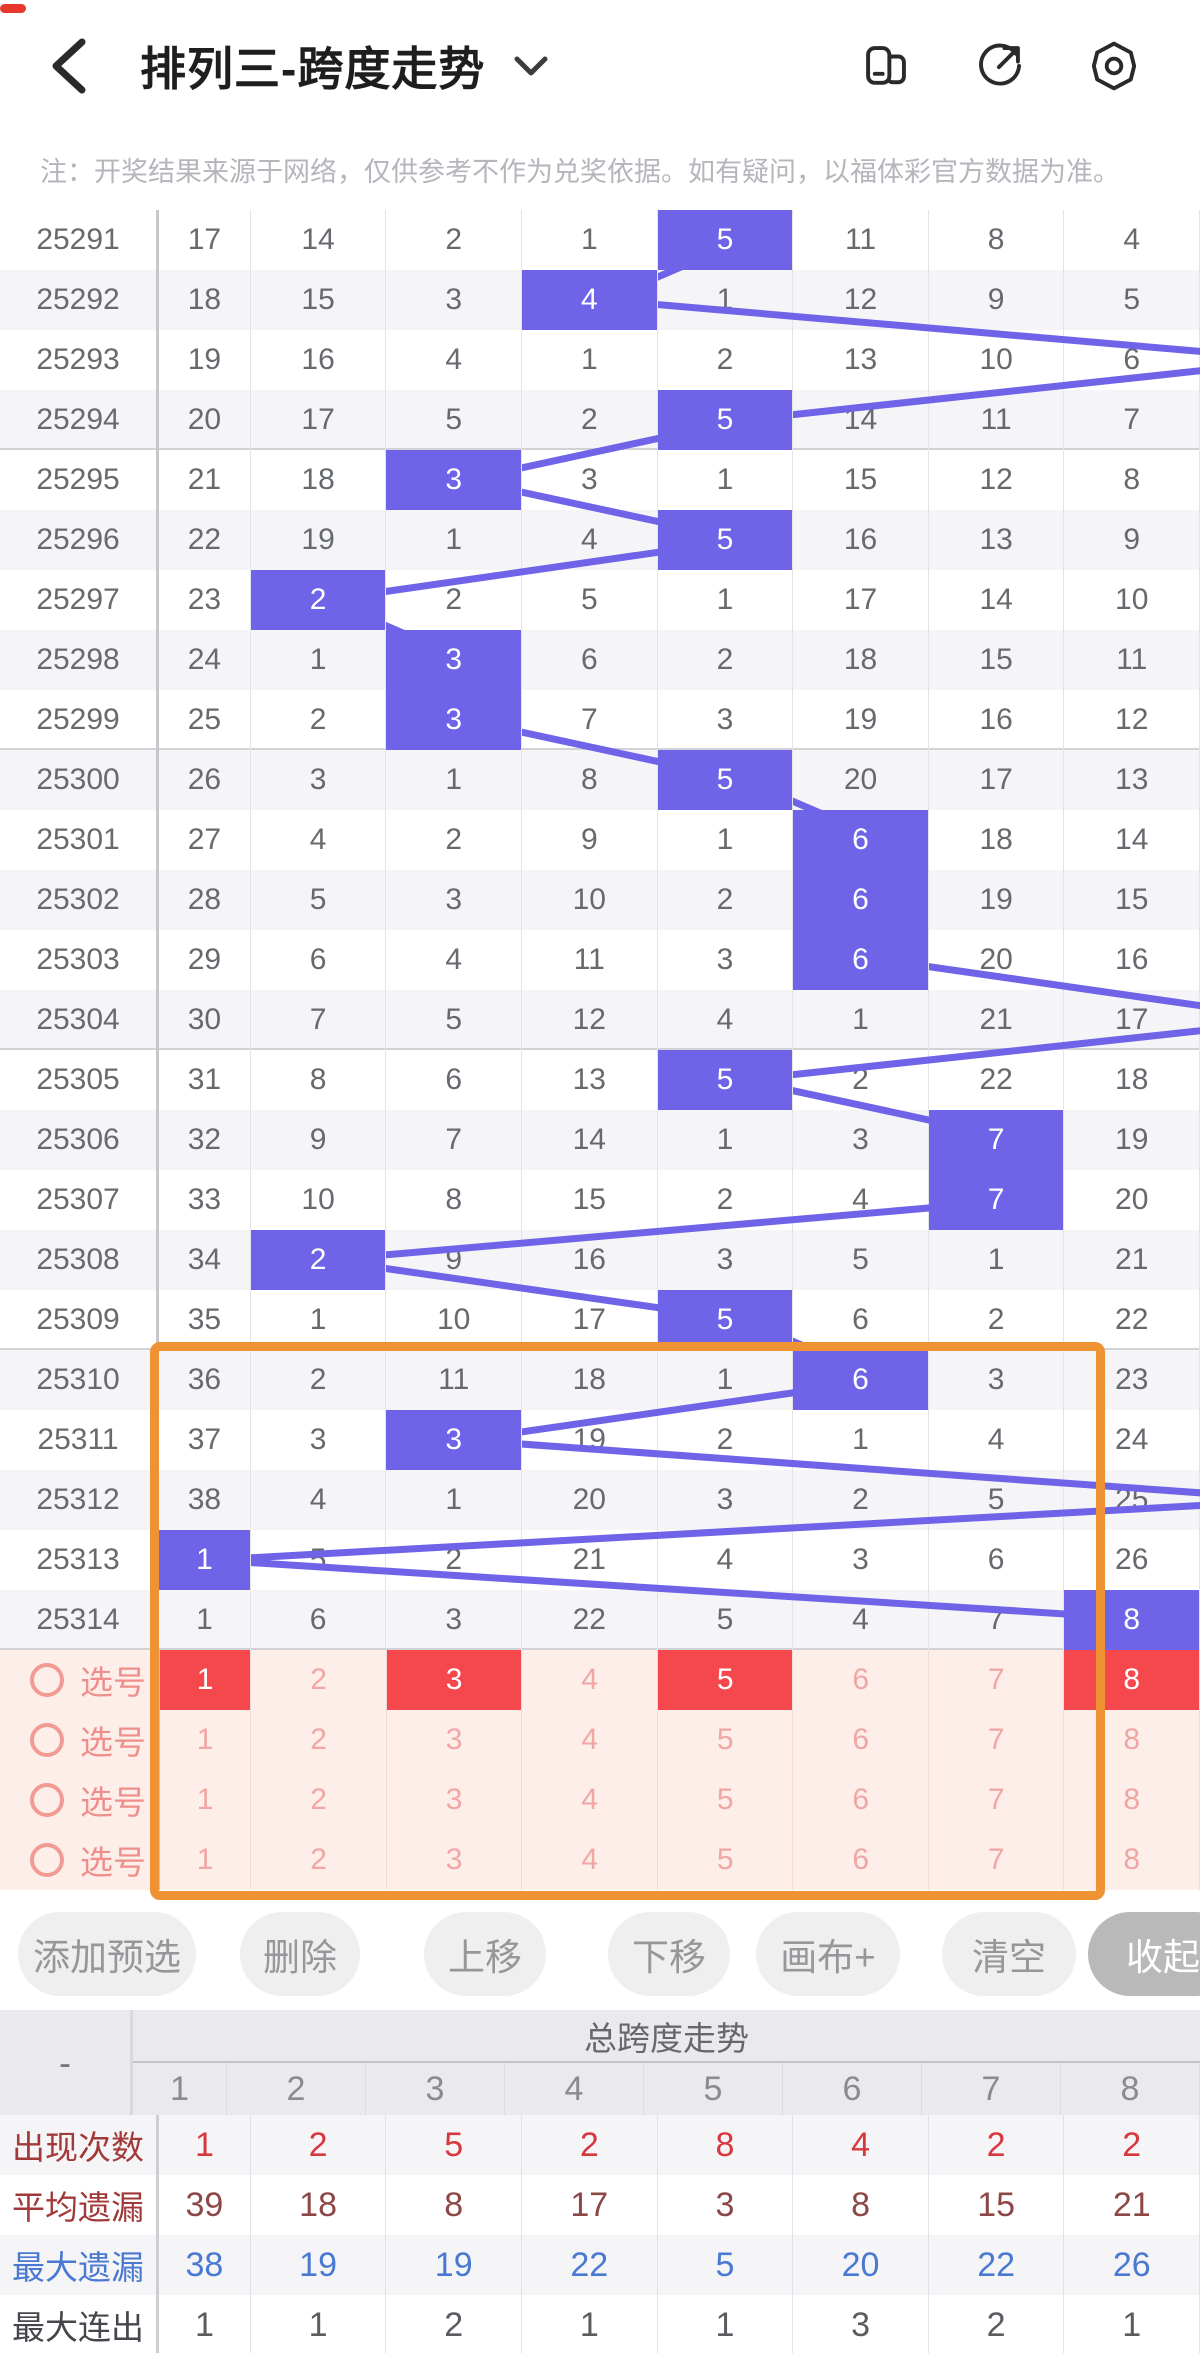  What do you see at coordinates (107, 1954) in the screenshot?
I see `toolbar-button-1: 添加预选` at bounding box center [107, 1954].